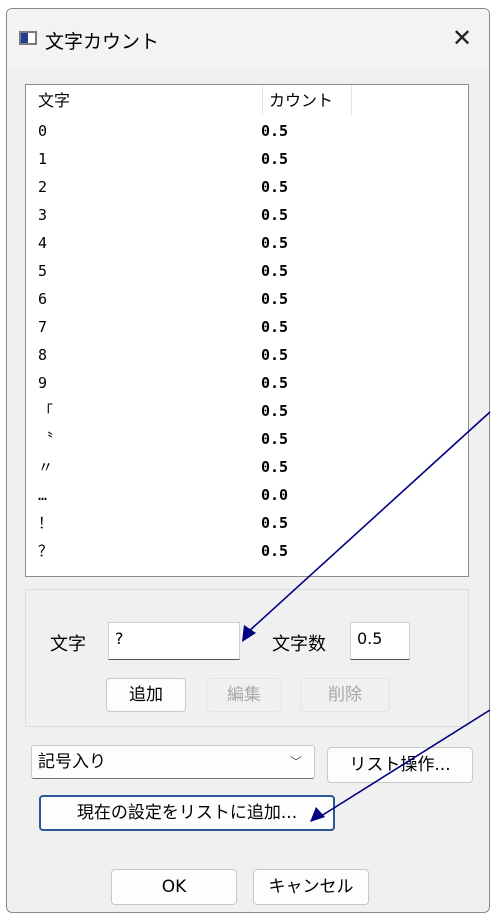  Describe the element at coordinates (46, 551) in the screenshot. I see `list-item-char: ？` at that location.